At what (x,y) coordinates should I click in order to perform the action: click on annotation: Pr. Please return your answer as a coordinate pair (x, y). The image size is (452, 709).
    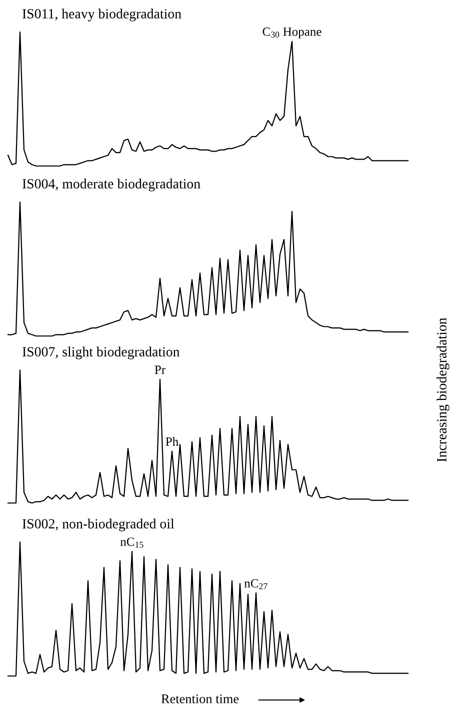
    Looking at the image, I should click on (160, 370).